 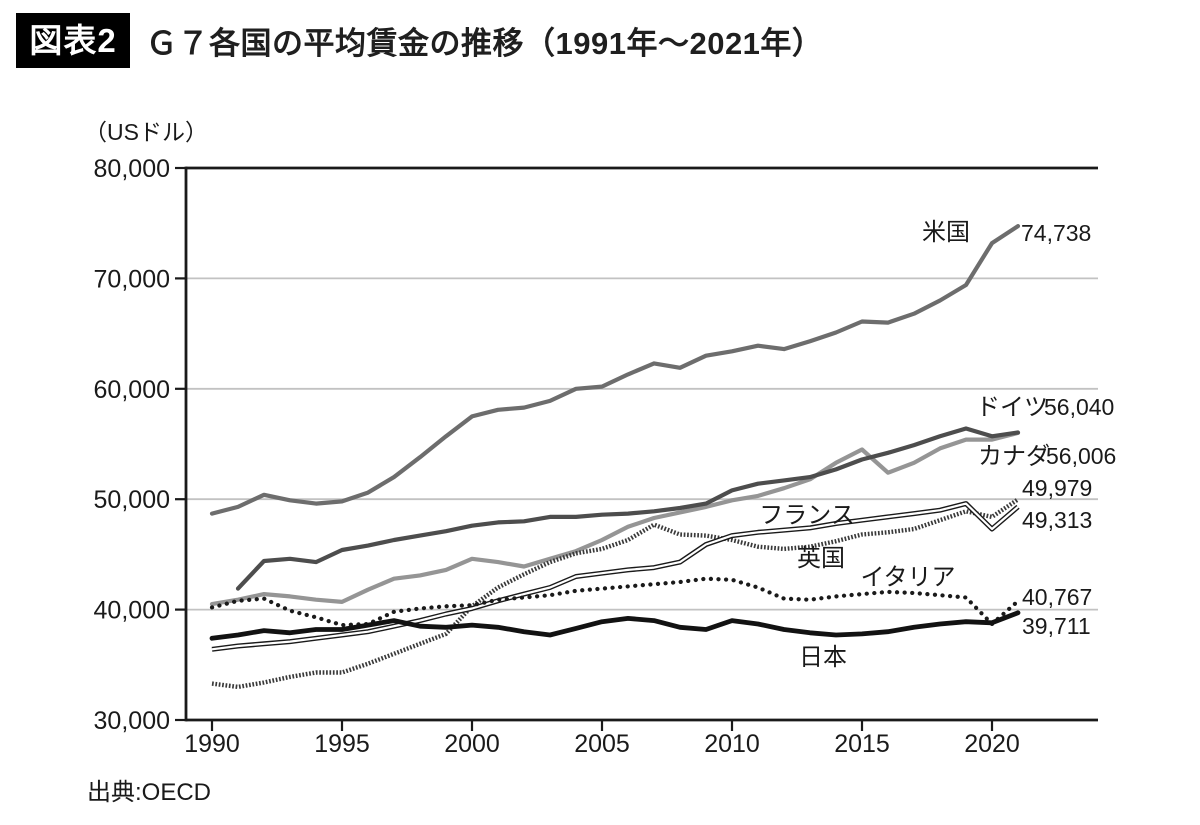 I want to click on y-tick-label-80000: 80,000, so click(x=132, y=169).